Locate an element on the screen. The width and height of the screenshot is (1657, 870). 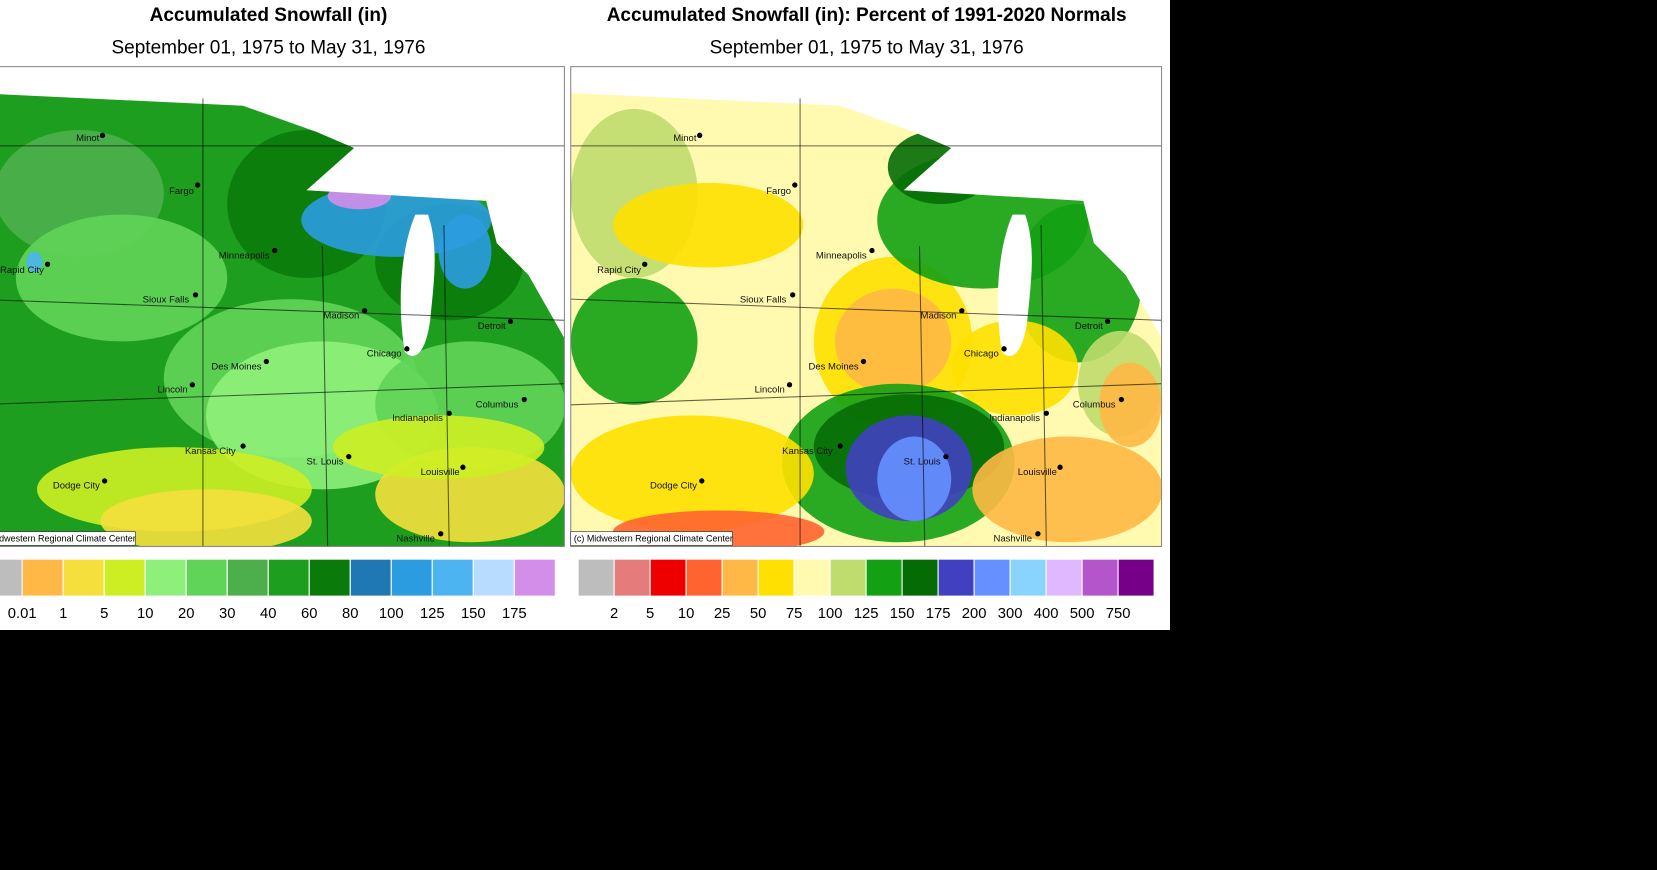
city-label: Rapid City is located at coordinates (619, 270).